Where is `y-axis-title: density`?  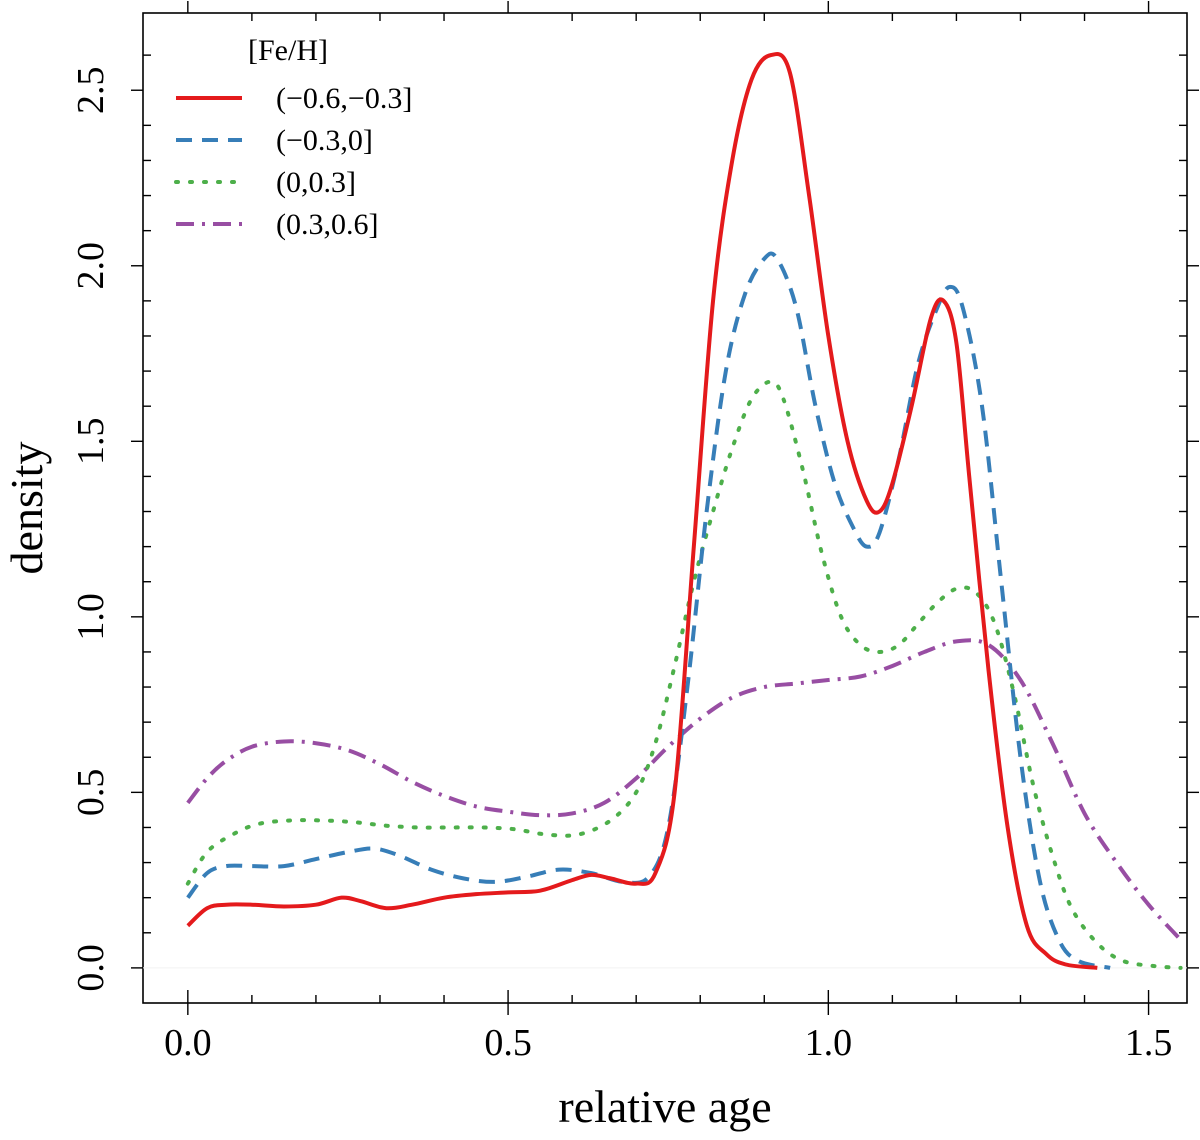
y-axis-title: density is located at coordinates (26, 508).